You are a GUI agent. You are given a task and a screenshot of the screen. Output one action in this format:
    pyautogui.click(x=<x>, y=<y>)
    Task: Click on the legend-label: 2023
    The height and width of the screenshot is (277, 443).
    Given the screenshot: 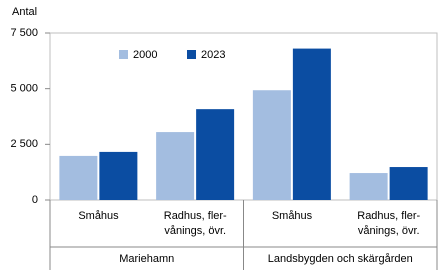 What is the action you would take?
    pyautogui.click(x=213, y=55)
    